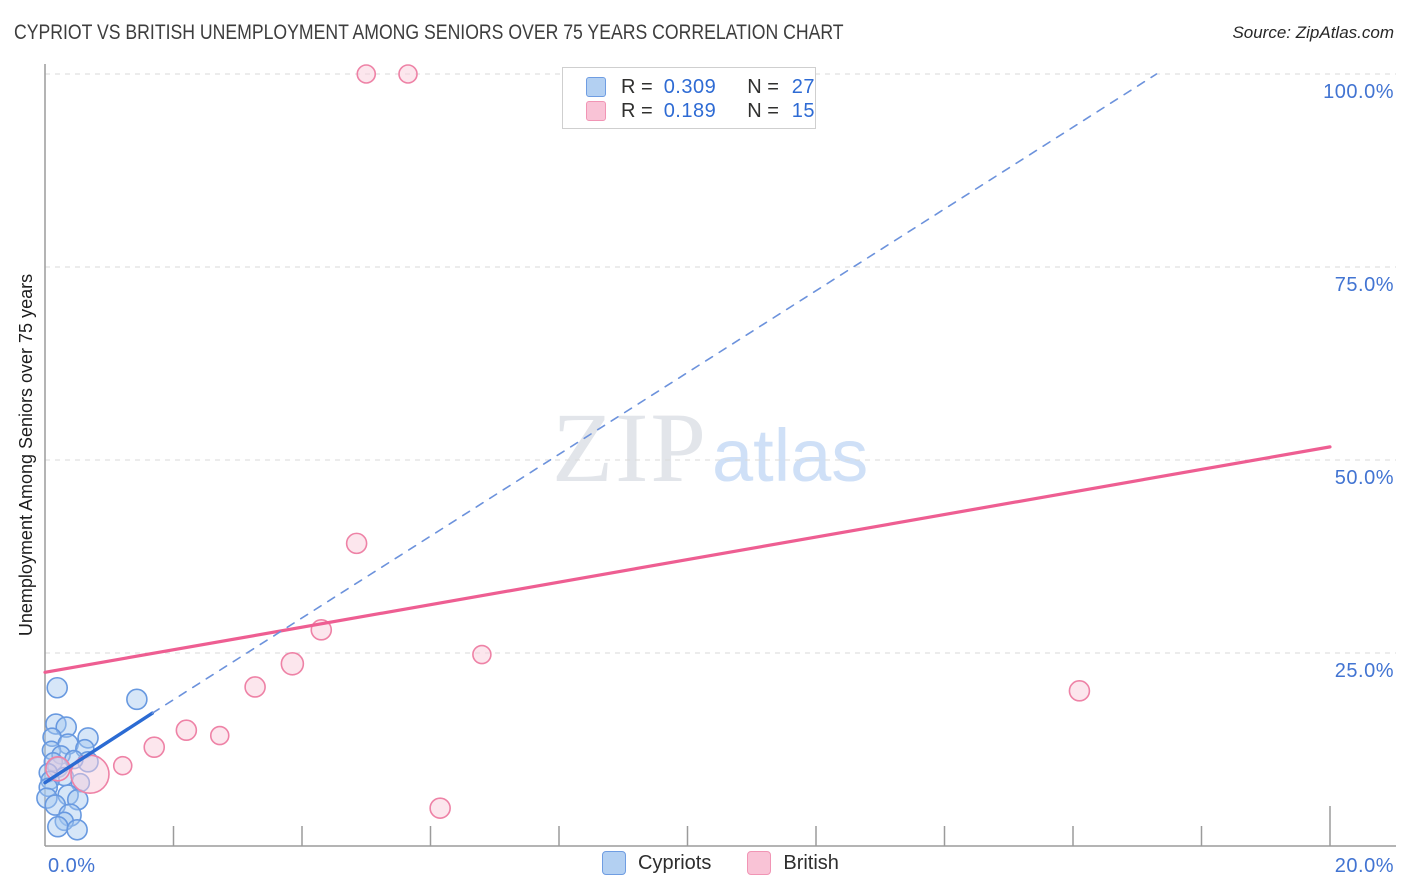 This screenshot has height=892, width=1406. What do you see at coordinates (675, 862) in the screenshot?
I see `legend-label-cypriots: Cypriots` at bounding box center [675, 862].